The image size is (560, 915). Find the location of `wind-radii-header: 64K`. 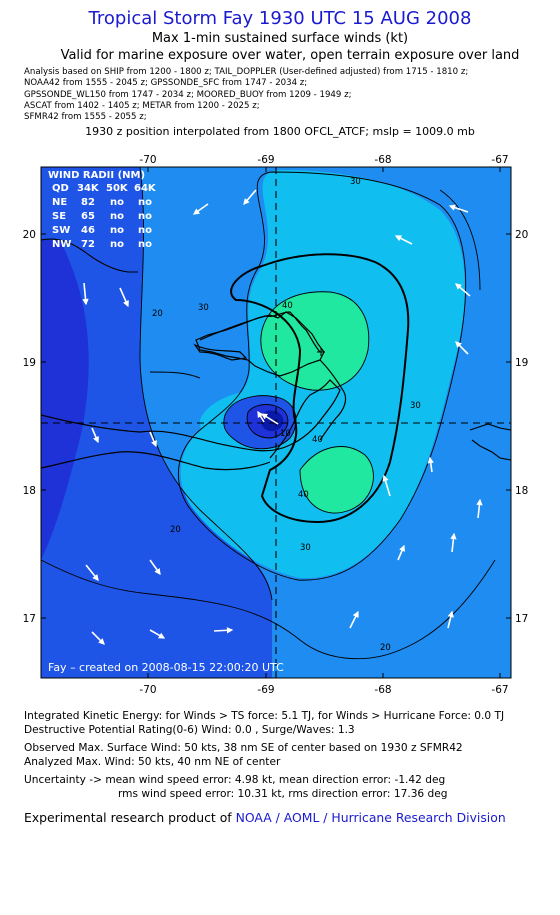

wind-radii-header: 64K is located at coordinates (145, 188).